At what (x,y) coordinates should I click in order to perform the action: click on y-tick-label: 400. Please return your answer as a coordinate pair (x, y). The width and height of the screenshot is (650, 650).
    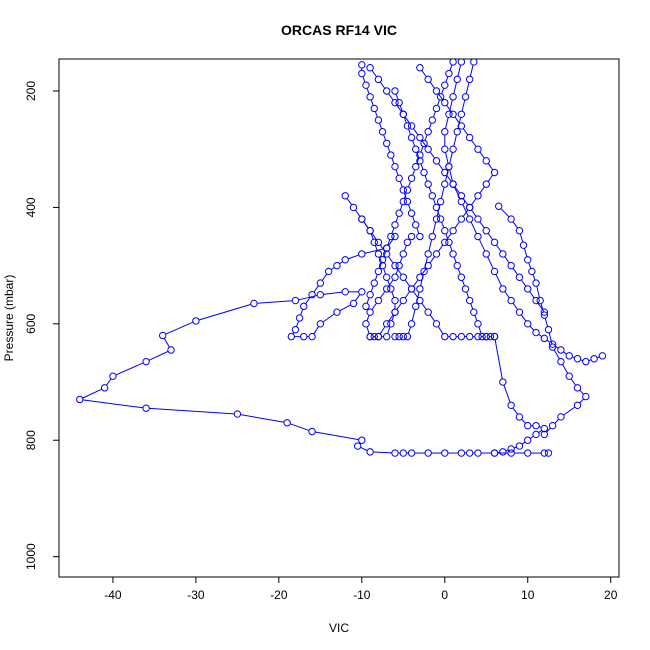
    Looking at the image, I should click on (31, 207).